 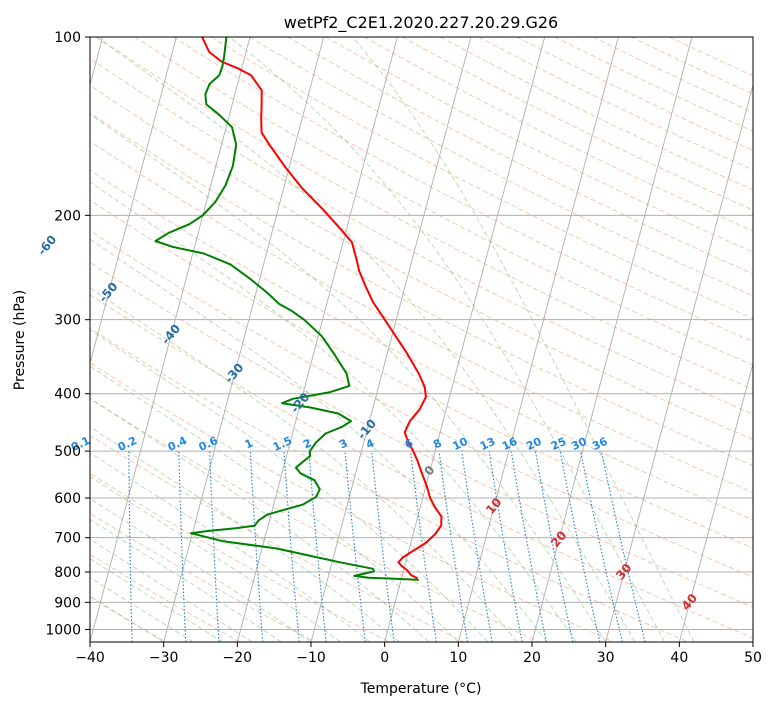 I want to click on y-tick-label: 400, so click(x=67, y=395).